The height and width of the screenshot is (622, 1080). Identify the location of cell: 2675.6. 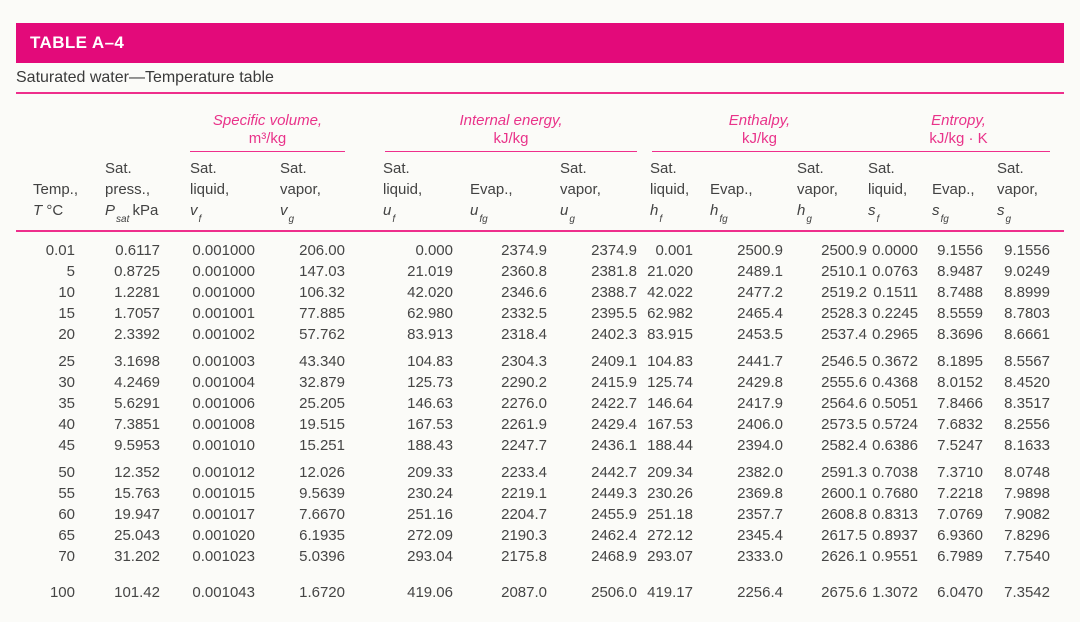
(844, 592).